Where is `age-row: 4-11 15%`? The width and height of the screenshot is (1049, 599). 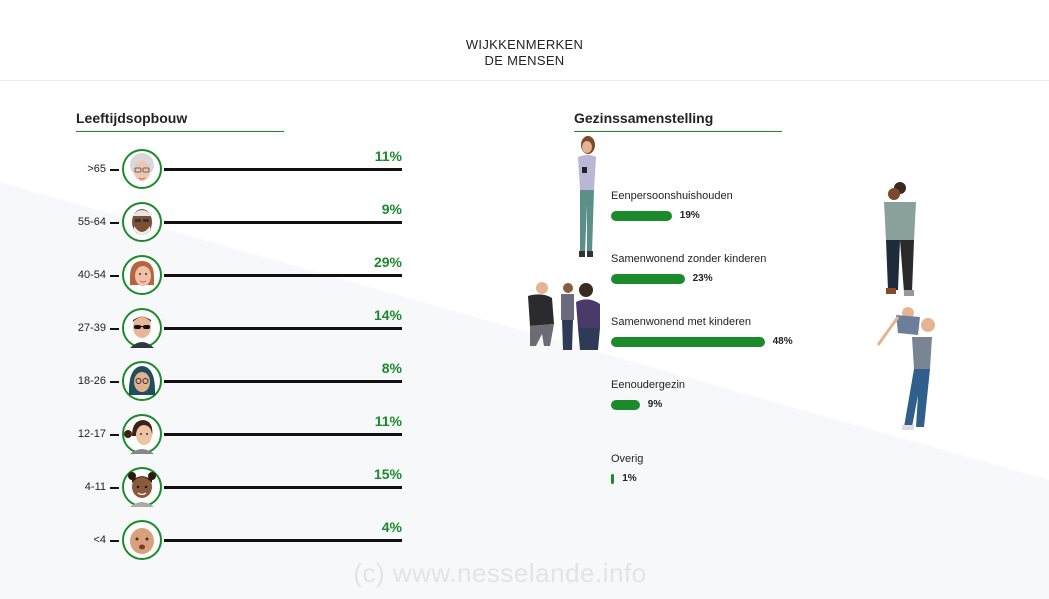 age-row: 4-11 15% is located at coordinates (240, 488).